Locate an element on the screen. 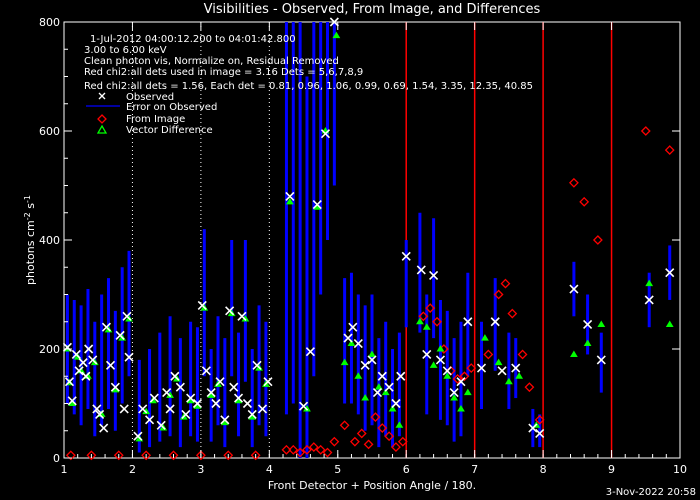  legend-observed-symbol is located at coordinates (102, 96).